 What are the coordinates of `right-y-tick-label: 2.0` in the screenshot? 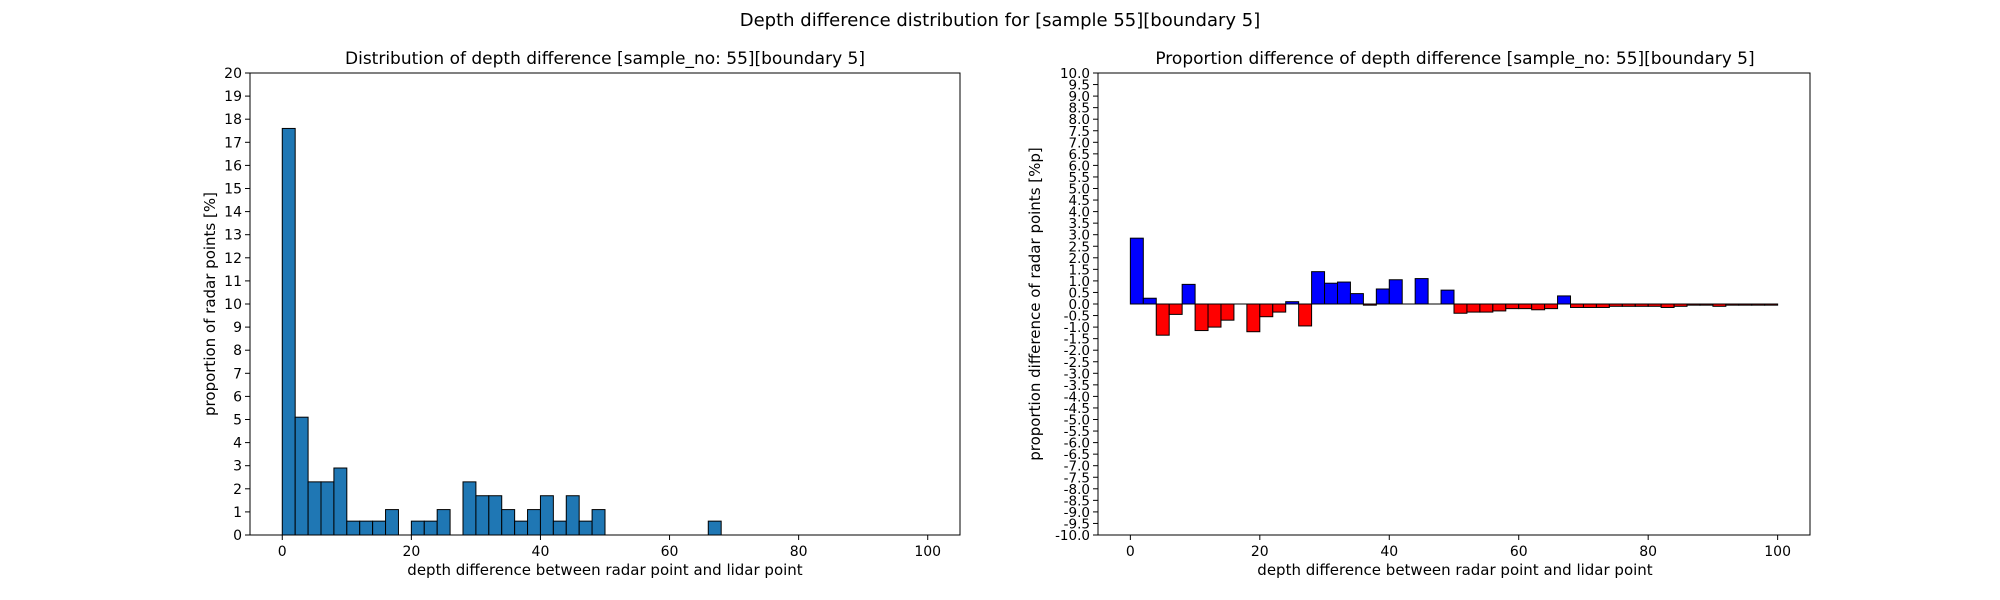 It's located at (1079, 259).